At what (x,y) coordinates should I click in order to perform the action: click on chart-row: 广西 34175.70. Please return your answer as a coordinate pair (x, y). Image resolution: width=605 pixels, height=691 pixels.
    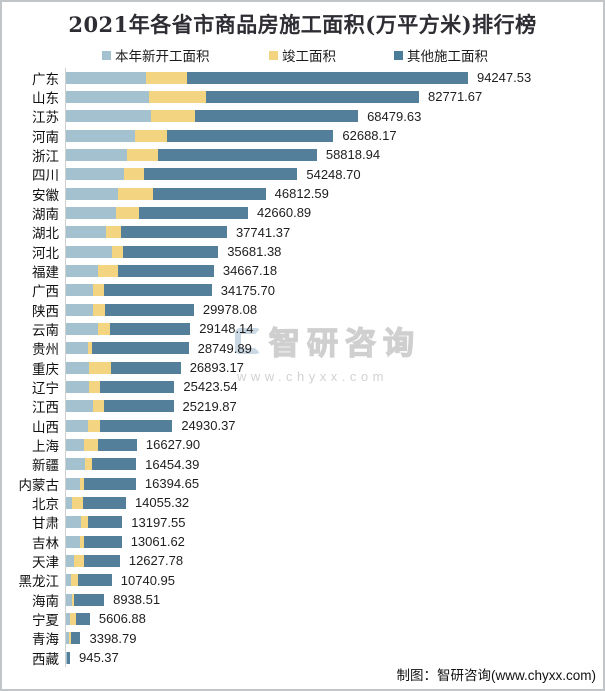
    Looking at the image, I should click on (302, 290).